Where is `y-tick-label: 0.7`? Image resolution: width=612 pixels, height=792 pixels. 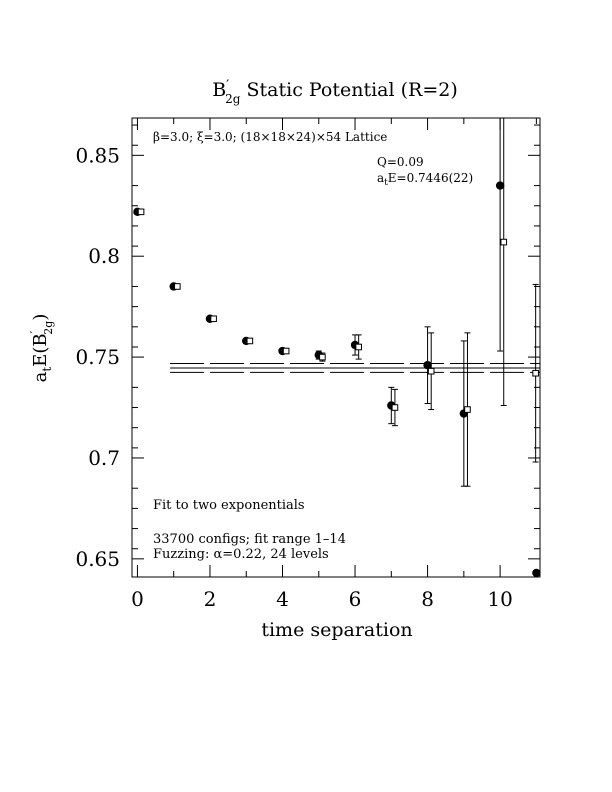
y-tick-label: 0.7 is located at coordinates (104, 458).